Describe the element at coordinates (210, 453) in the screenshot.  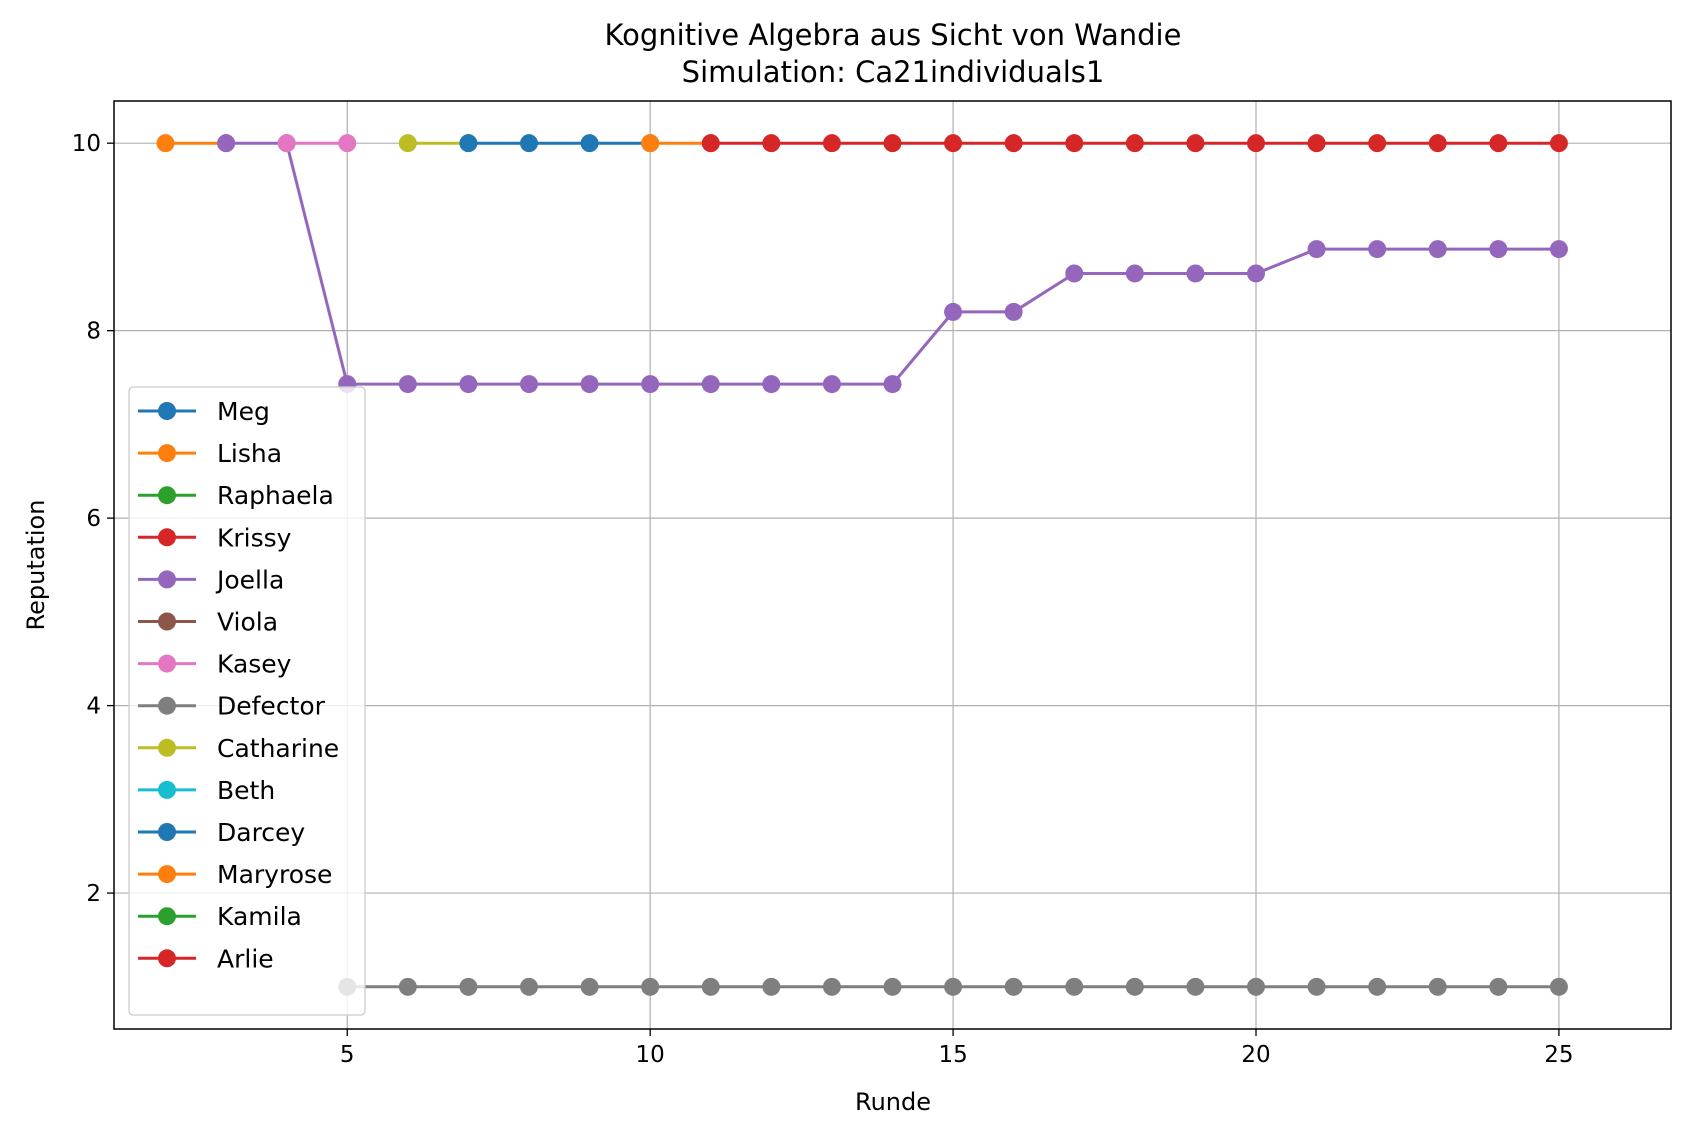
I see `legend-item: Lisha` at that location.